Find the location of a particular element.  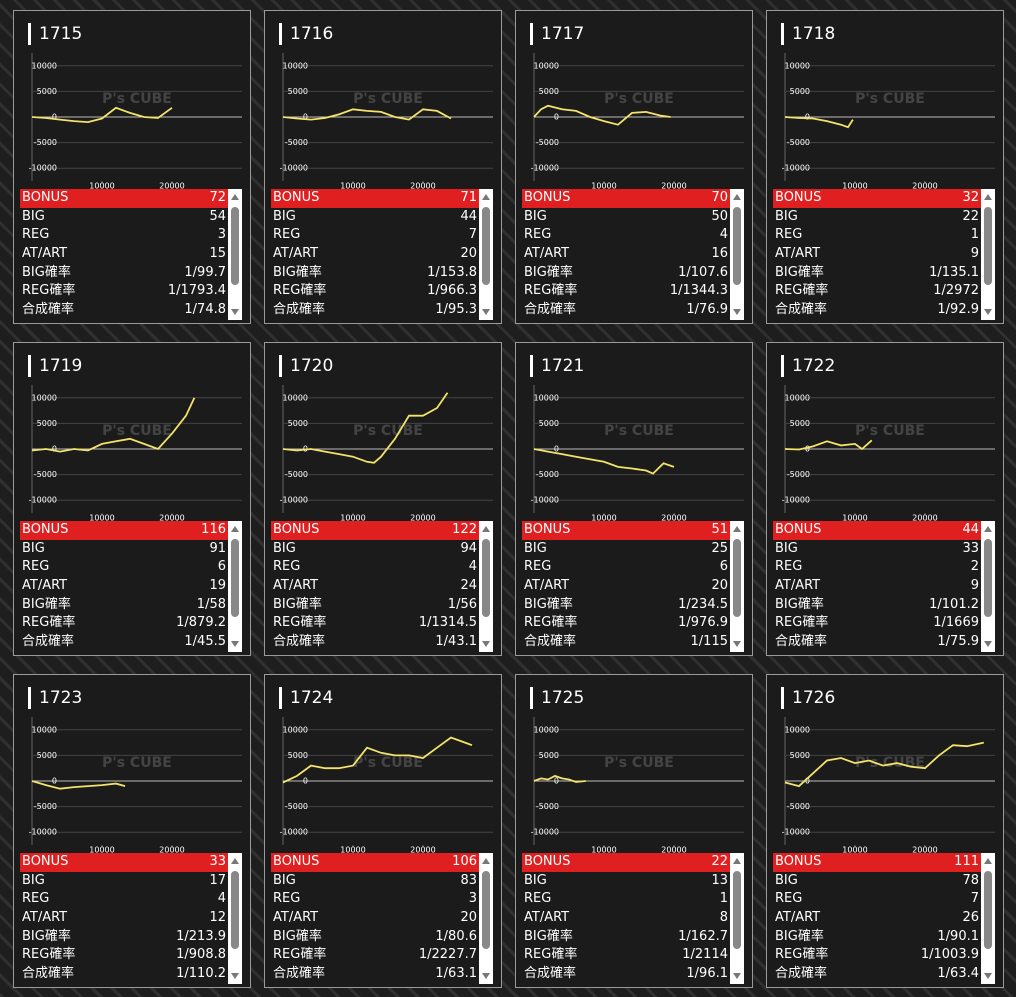

stat-value: 1/153.8 is located at coordinates (452, 272).